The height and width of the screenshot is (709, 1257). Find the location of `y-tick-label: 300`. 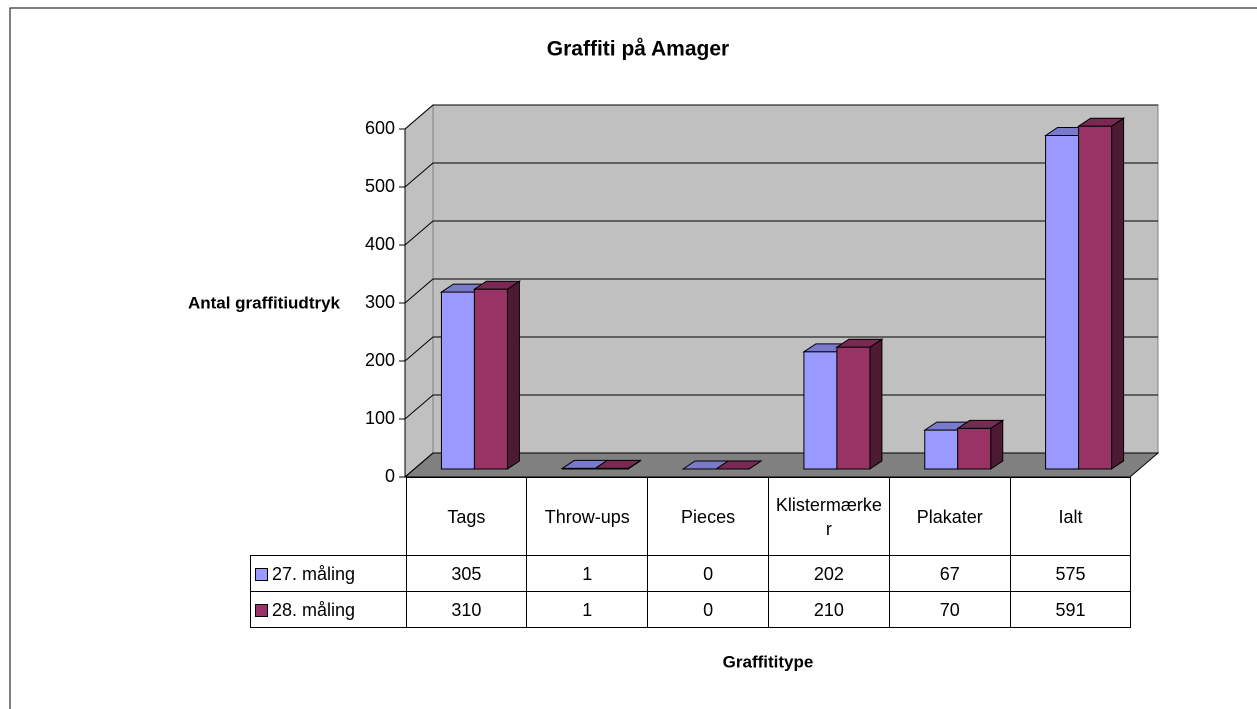

y-tick-label: 300 is located at coordinates (380, 302).